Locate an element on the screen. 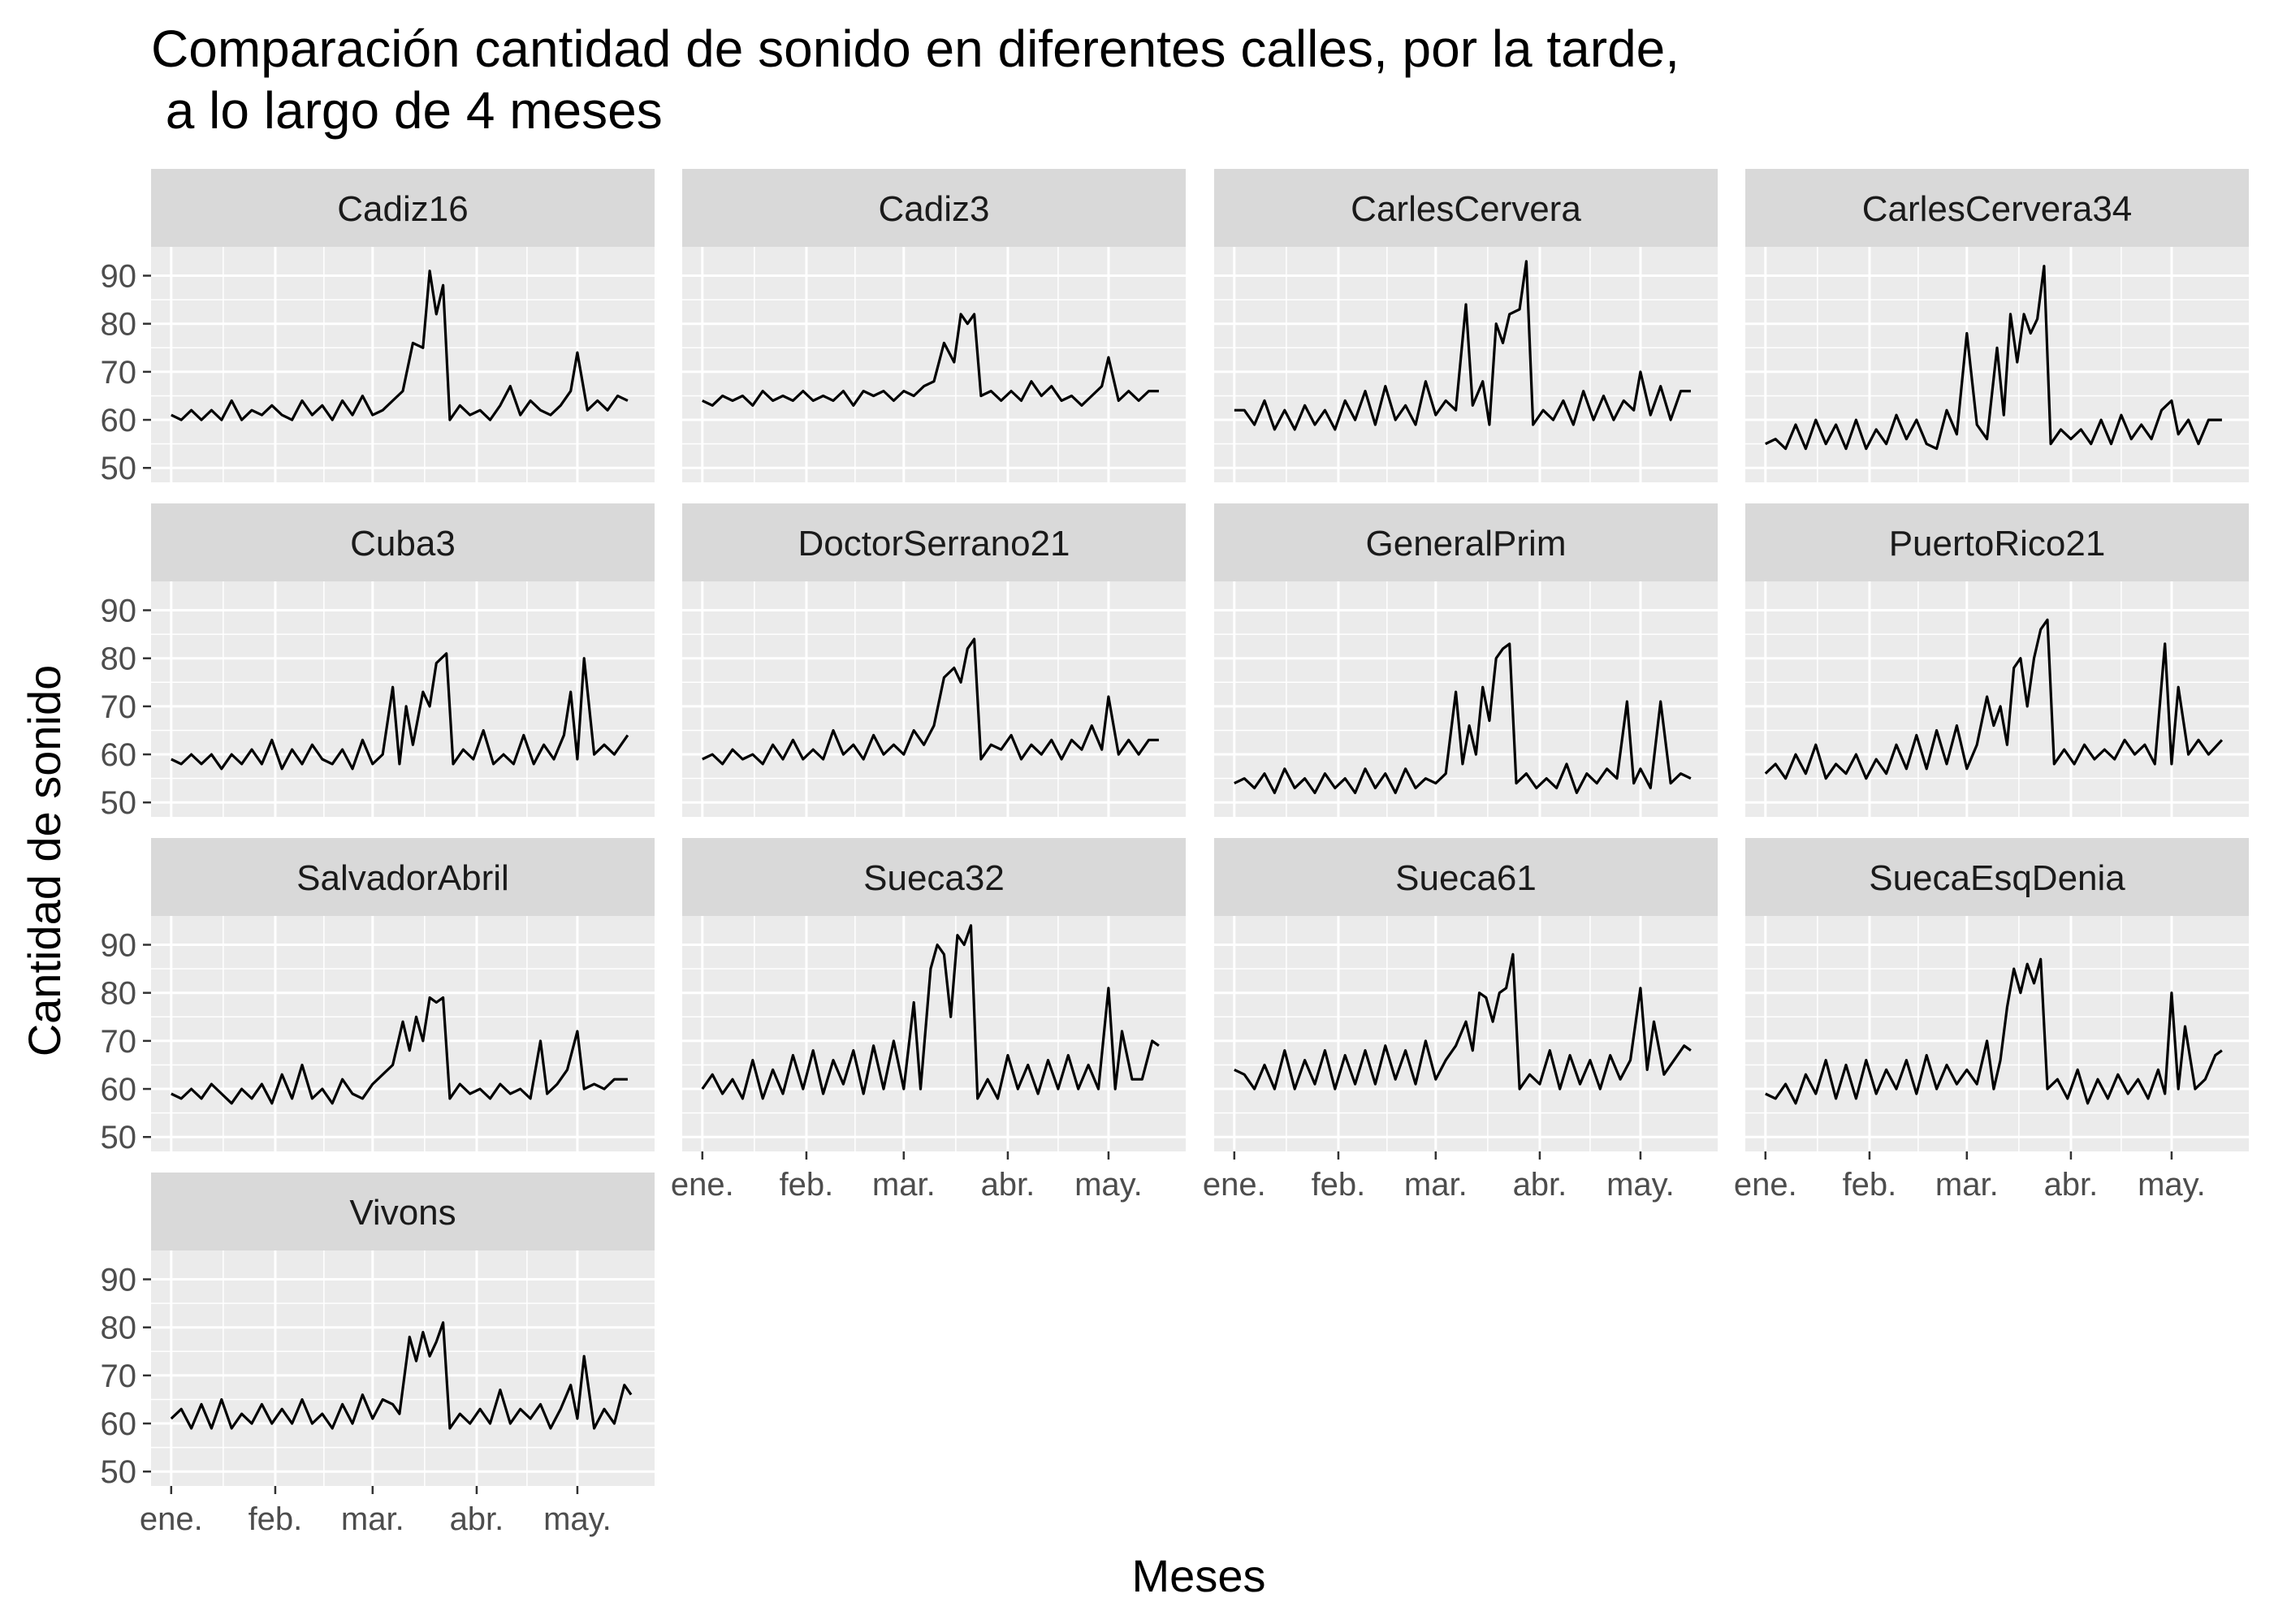 The image size is (2274, 1624). facet-strip-label: Cadiz3 is located at coordinates (935, 209).